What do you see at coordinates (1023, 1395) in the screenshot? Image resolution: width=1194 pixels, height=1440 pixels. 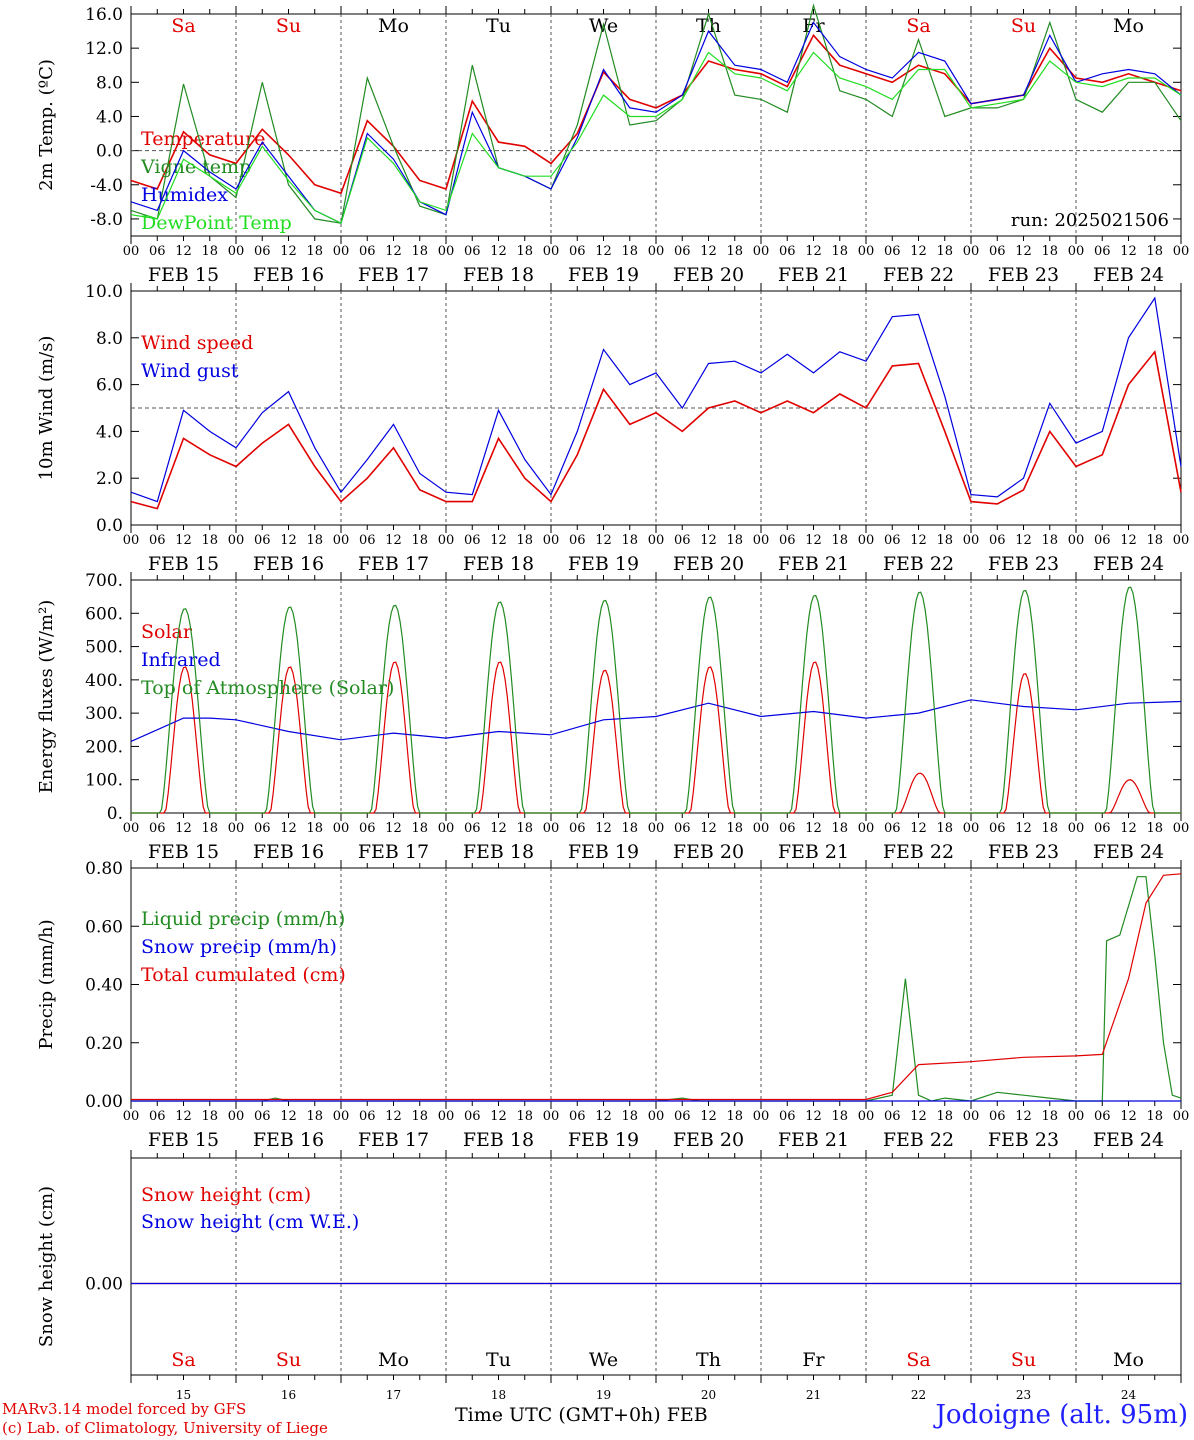 I see `x-day-number: 23` at bounding box center [1023, 1395].